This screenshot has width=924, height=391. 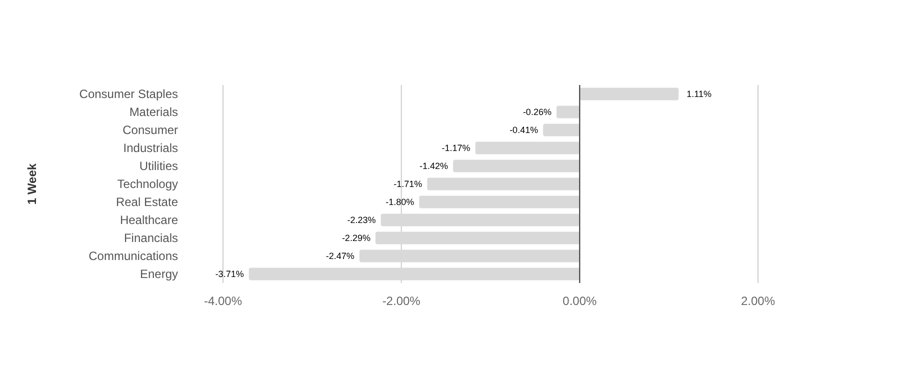 I want to click on y-tick-label: Utilities, so click(x=158, y=166).